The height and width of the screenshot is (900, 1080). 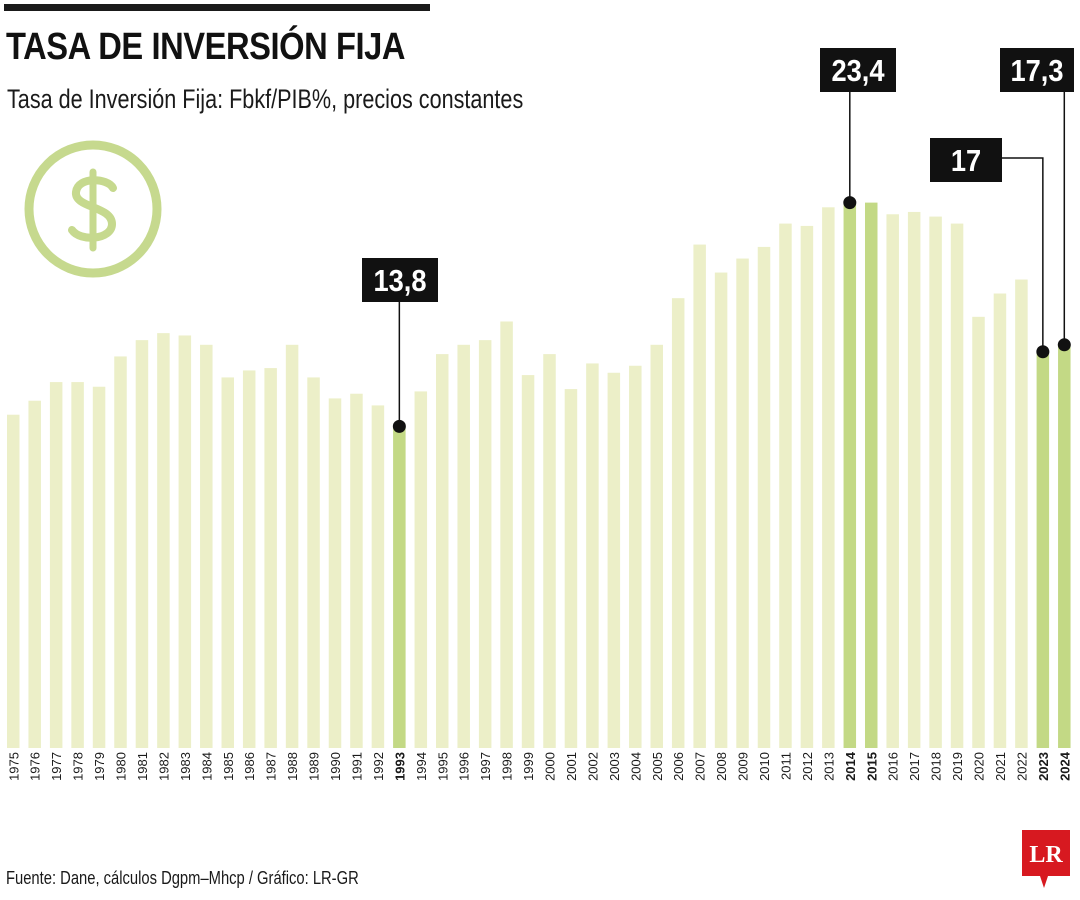 What do you see at coordinates (1064, 766) in the screenshot?
I see `x-tick-2024: 2024` at bounding box center [1064, 766].